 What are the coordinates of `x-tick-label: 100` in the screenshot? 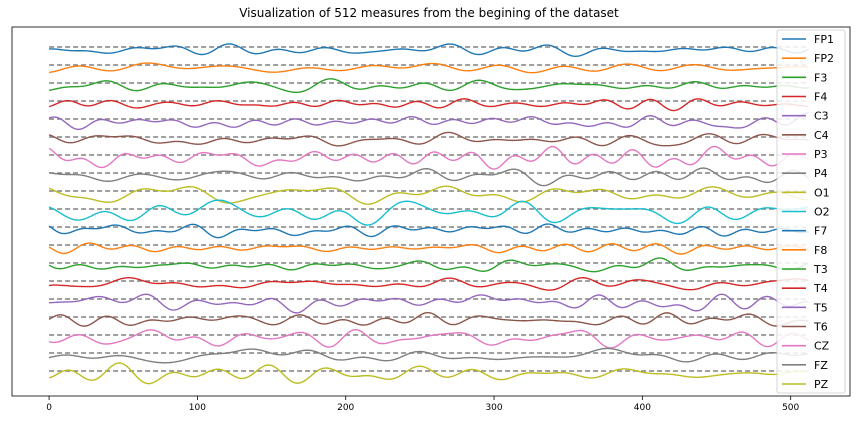 It's located at (197, 408).